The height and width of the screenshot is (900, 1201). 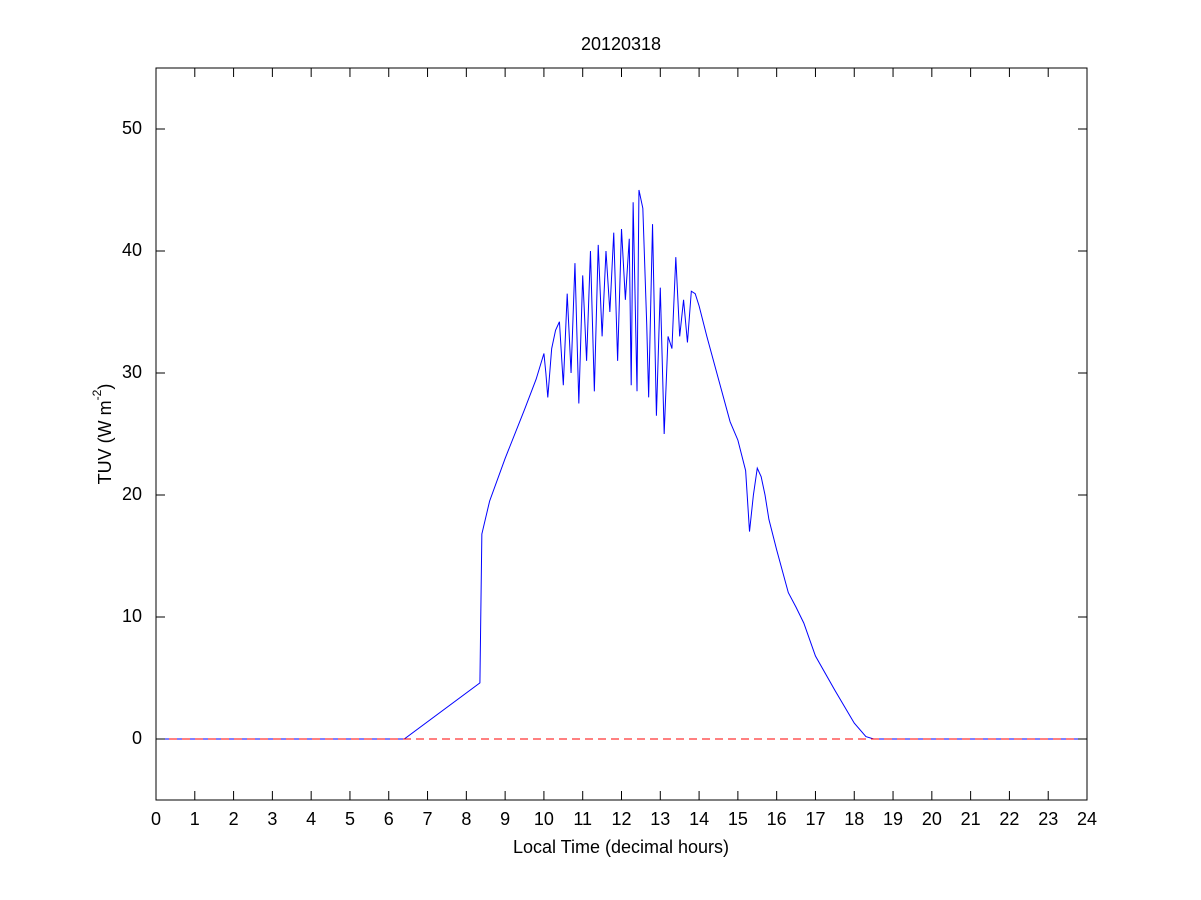 What do you see at coordinates (505, 819) in the screenshot?
I see `x-tick-label: 9` at bounding box center [505, 819].